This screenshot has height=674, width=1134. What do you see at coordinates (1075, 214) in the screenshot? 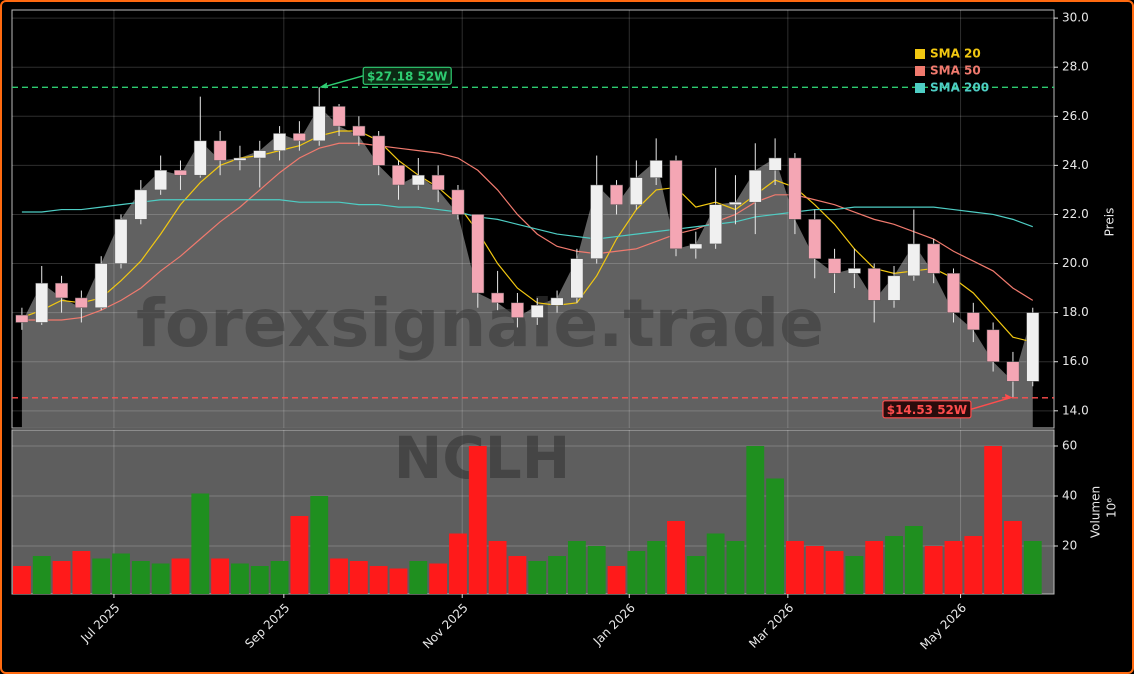
I see `y-tick-label: 22.0` at bounding box center [1075, 214].